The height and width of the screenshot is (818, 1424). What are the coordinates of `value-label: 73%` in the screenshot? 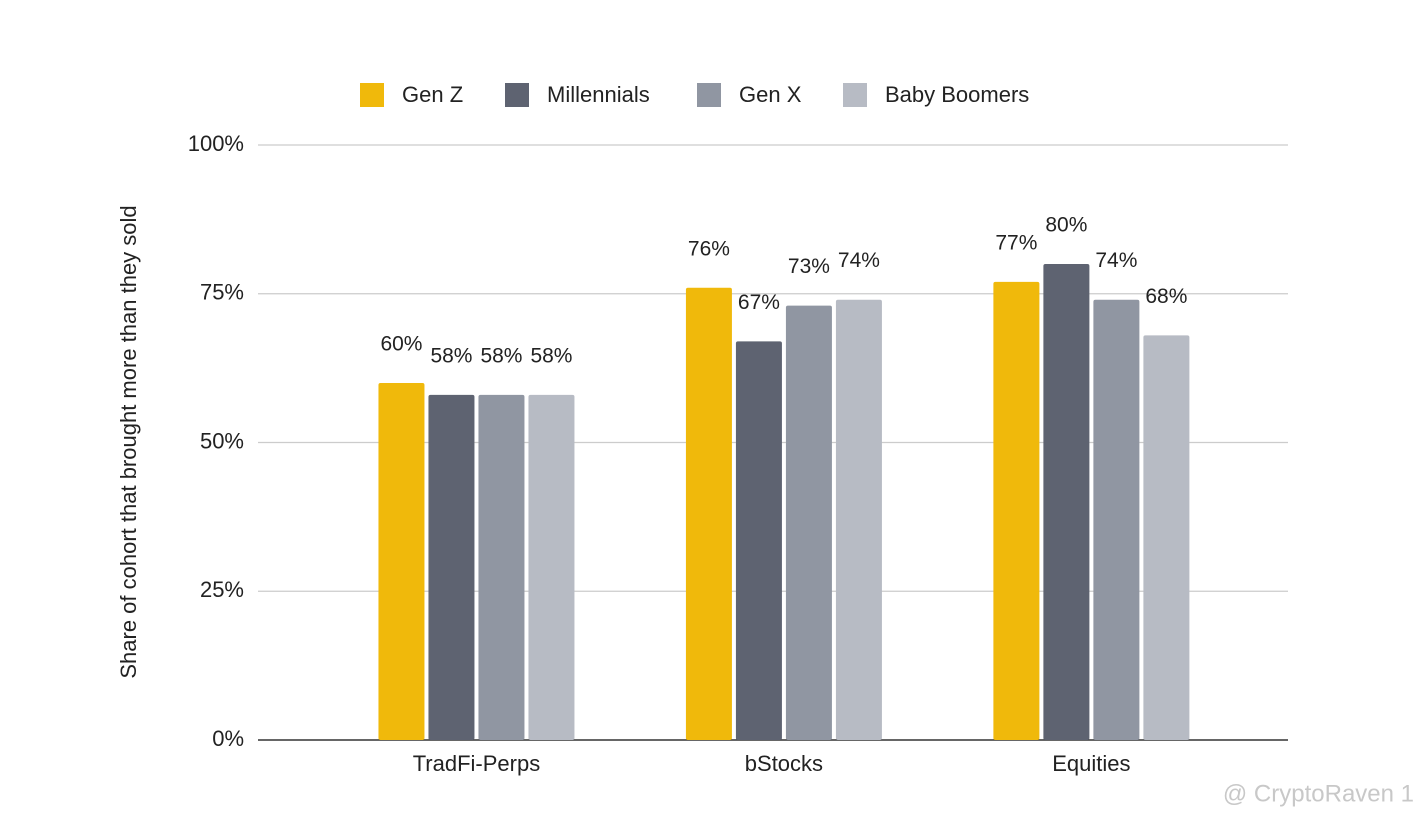 It's located at (809, 266).